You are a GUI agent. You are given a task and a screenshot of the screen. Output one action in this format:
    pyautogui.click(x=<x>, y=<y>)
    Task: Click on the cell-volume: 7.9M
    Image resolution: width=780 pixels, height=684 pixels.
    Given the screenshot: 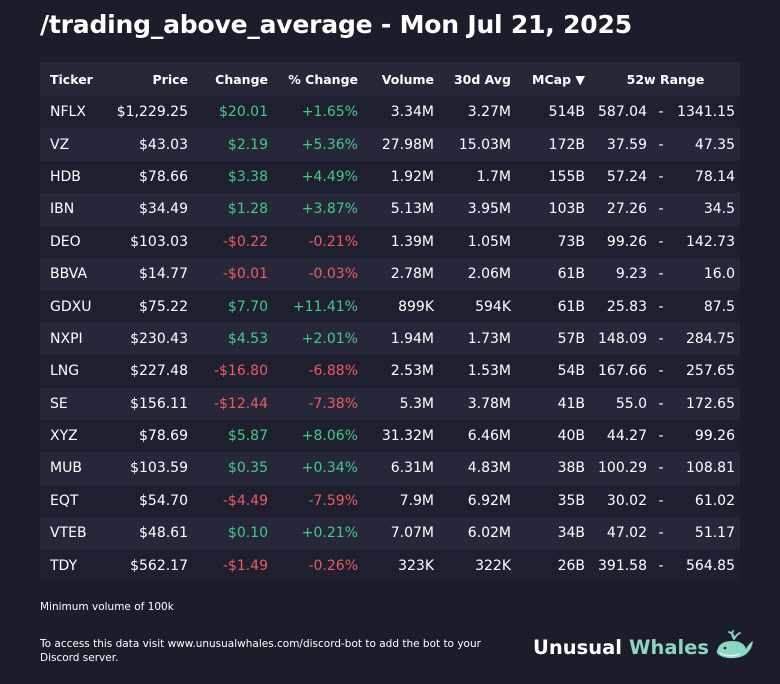 What is the action you would take?
    pyautogui.click(x=416, y=500)
    